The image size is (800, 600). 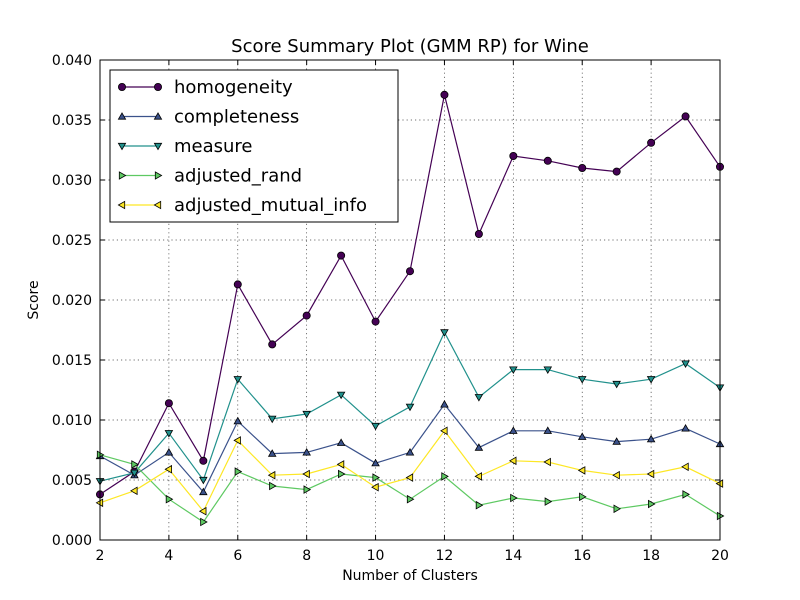 I want to click on x-tick-label: 10, so click(x=376, y=556).